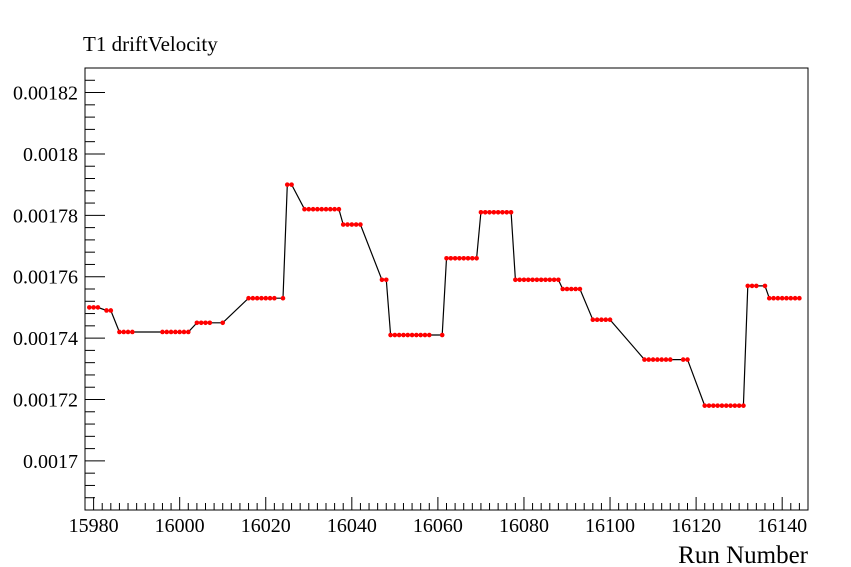 This screenshot has width=851, height=567. What do you see at coordinates (352, 526) in the screenshot?
I see `x-tick-label: 16040` at bounding box center [352, 526].